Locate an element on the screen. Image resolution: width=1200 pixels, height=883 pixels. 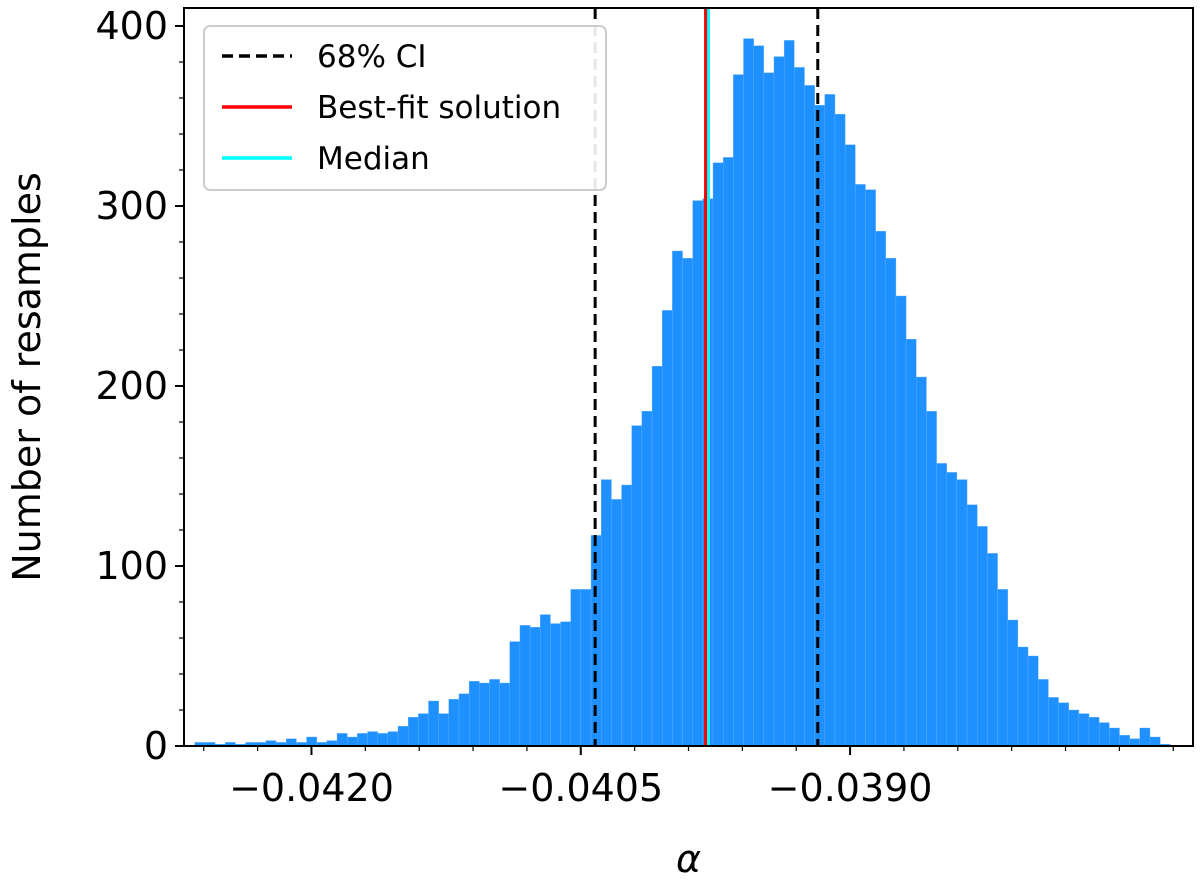
y-axis-label: Number of resamples is located at coordinates (27, 377).